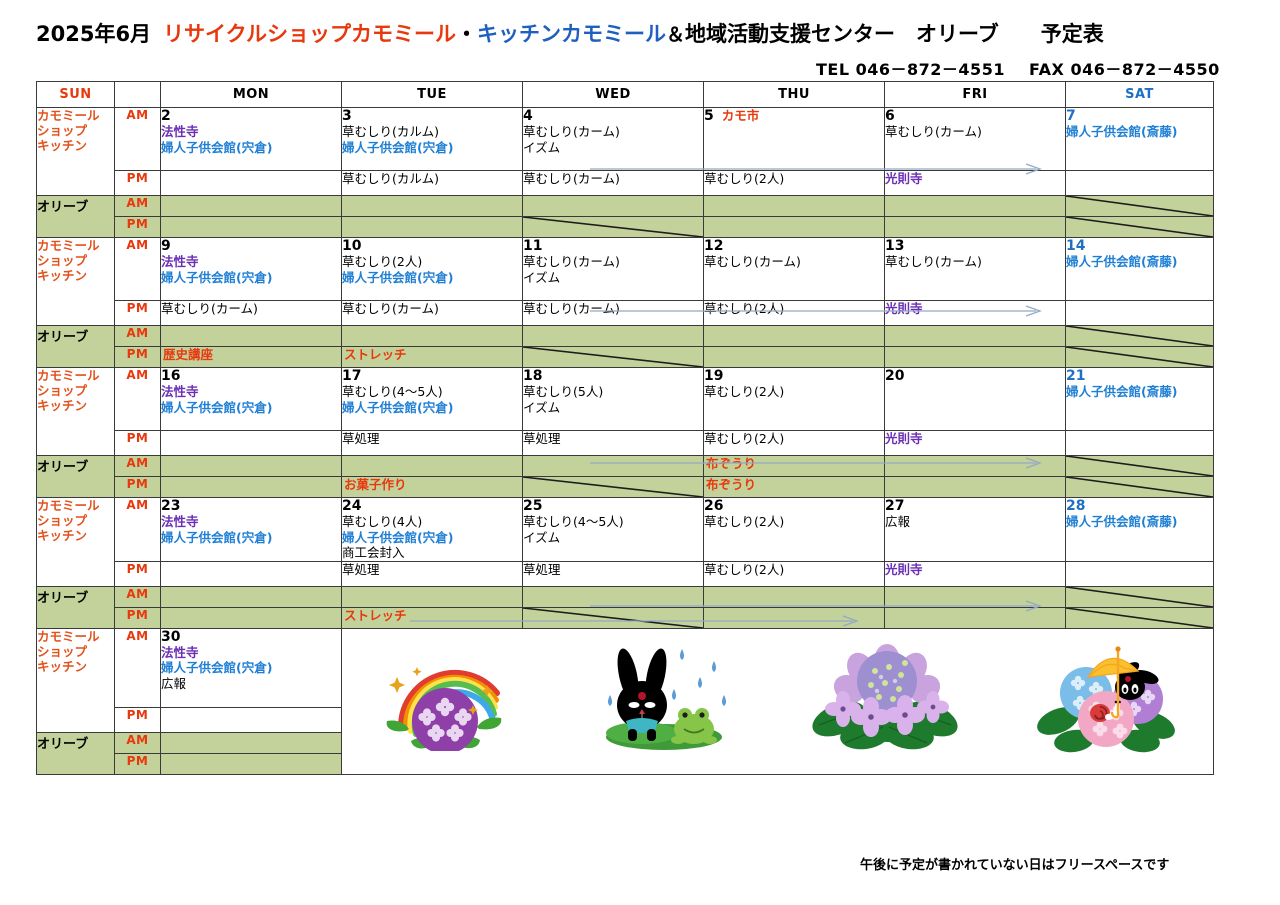  Describe the element at coordinates (613, 399) in the screenshot. I see `schedule-cell: 18 草むしり(5人) イズム` at that location.